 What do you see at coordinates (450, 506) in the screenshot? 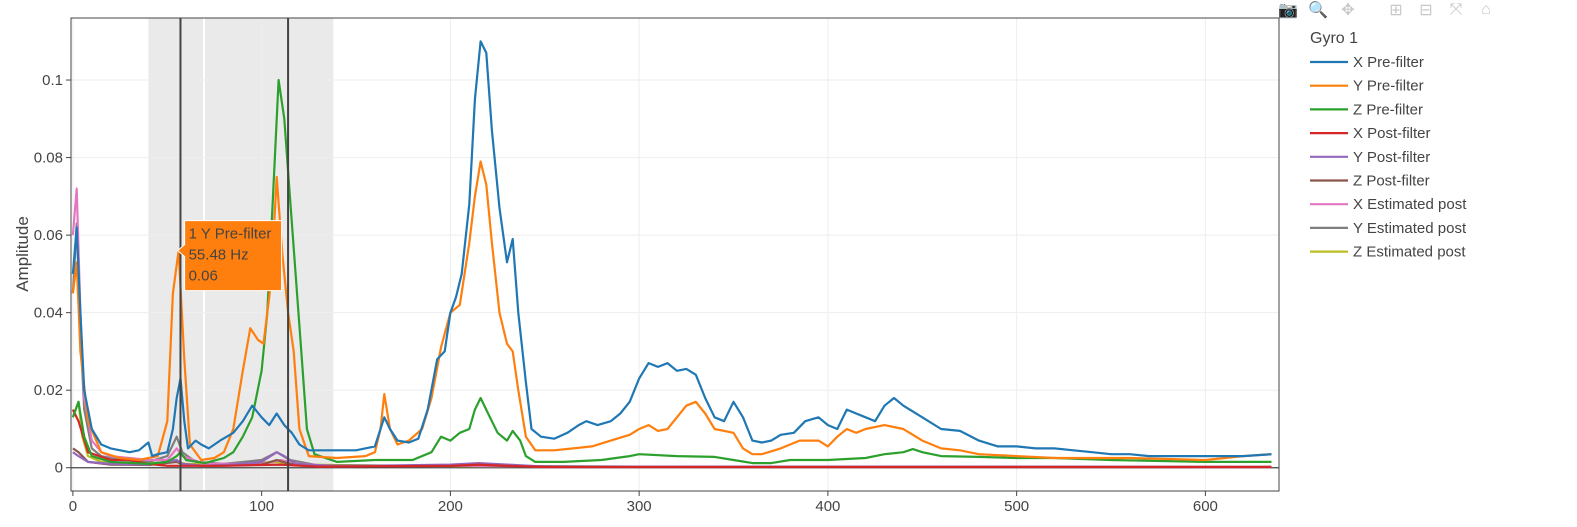
I see `x-tick-label: 200` at bounding box center [450, 506].